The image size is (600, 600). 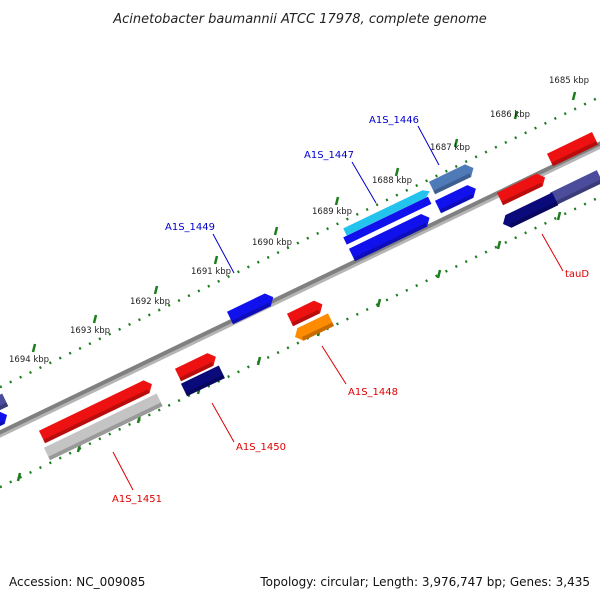 What do you see at coordinates (211, 272) in the screenshot?
I see `tick-label-1691: 1691 kbp` at bounding box center [211, 272].